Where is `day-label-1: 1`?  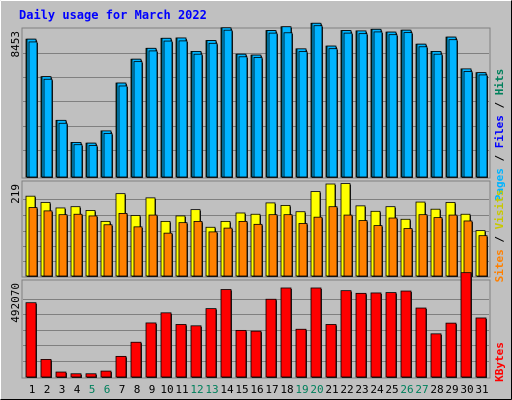 day-label-1: 1 is located at coordinates (32, 389).